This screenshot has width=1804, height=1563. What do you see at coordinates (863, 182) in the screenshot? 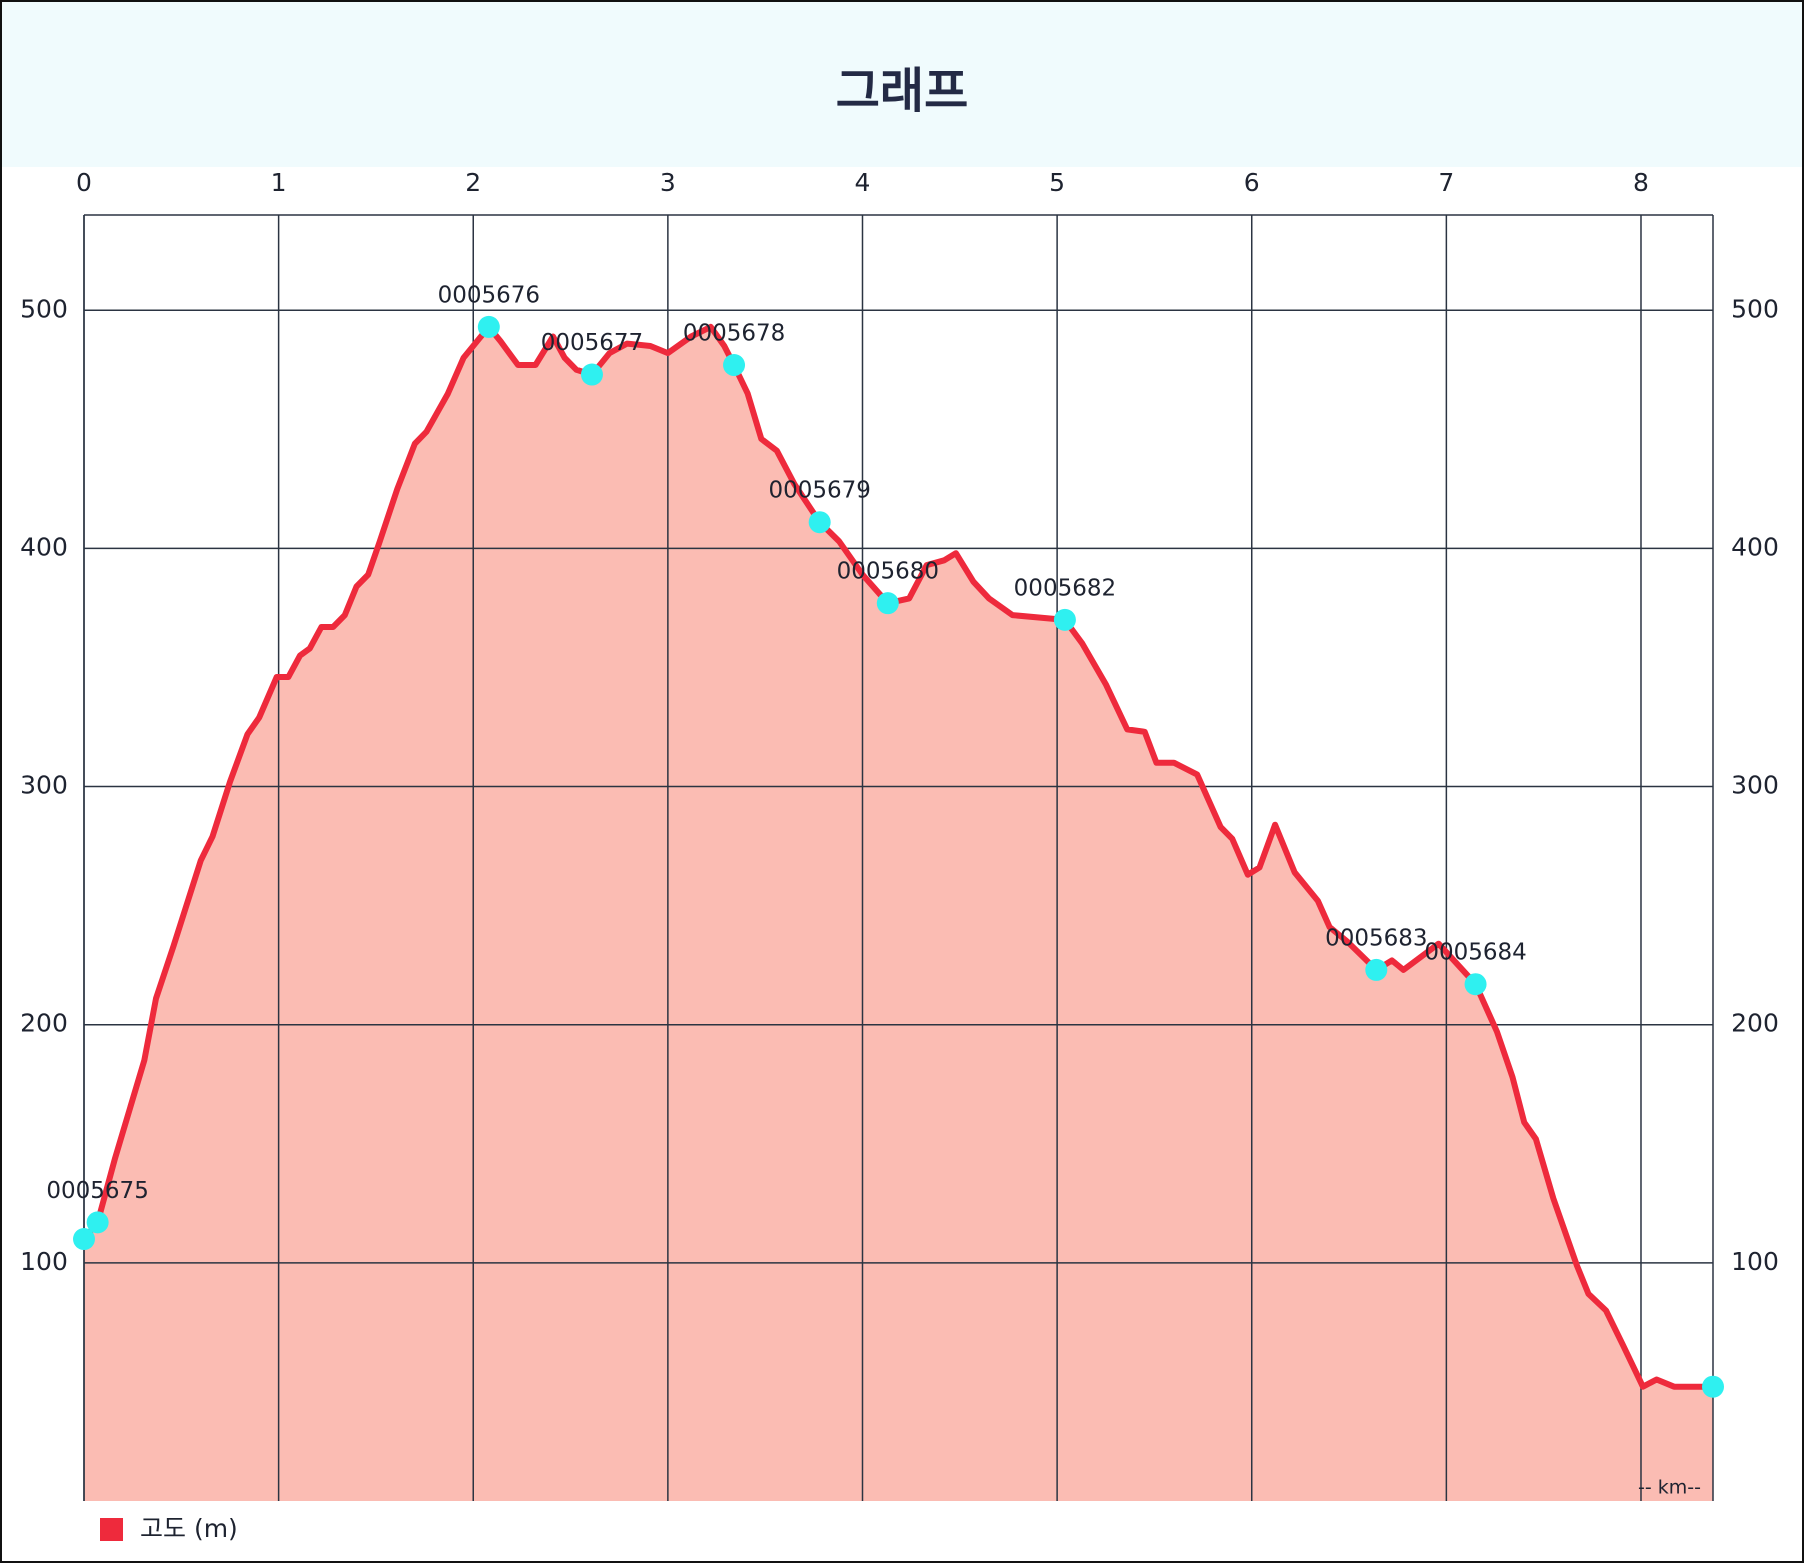
I see `x-tick-label: 4` at bounding box center [863, 182].